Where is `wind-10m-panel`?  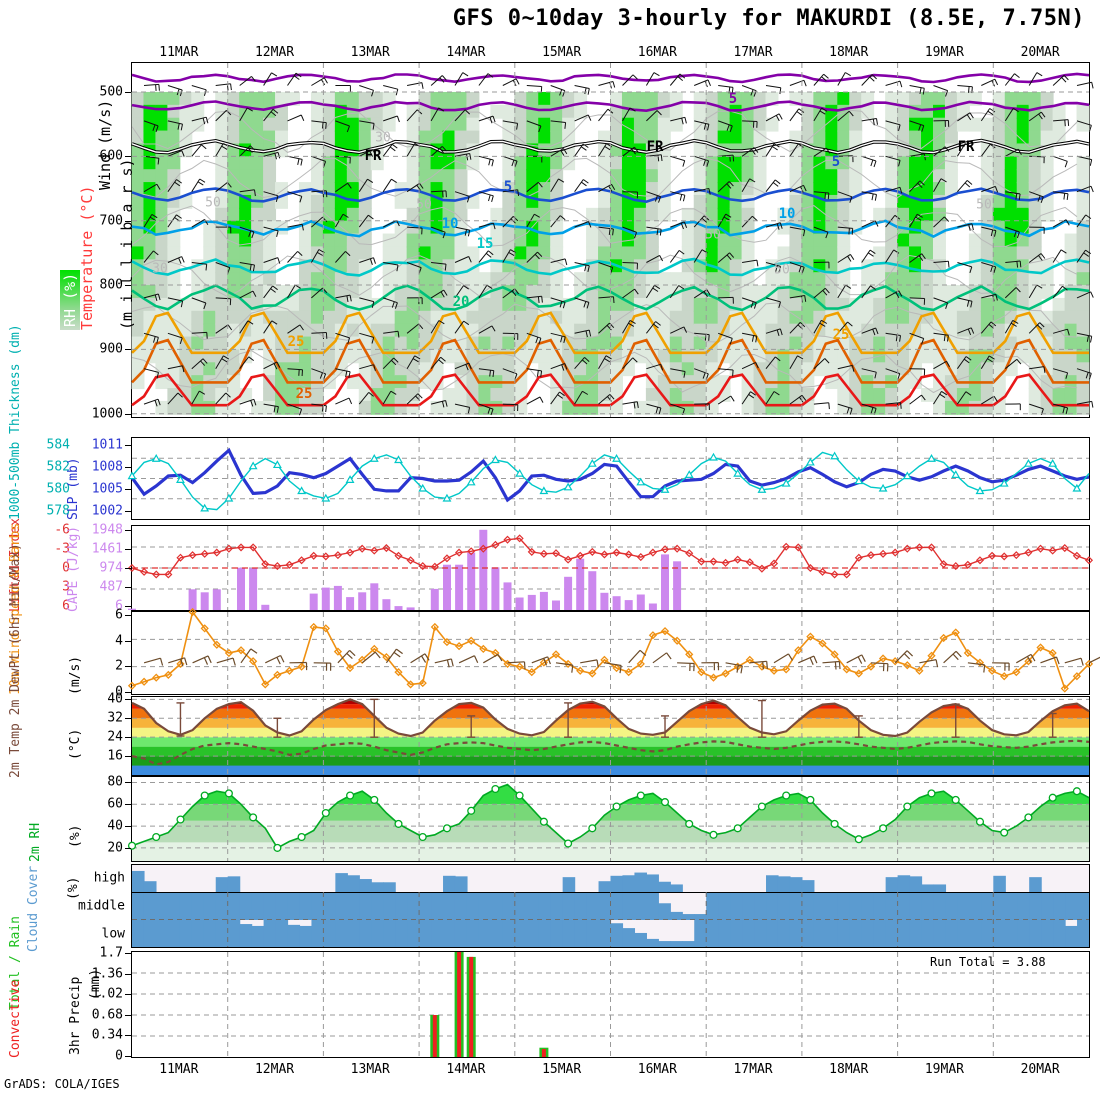 wind-10m-panel is located at coordinates (613, 651).